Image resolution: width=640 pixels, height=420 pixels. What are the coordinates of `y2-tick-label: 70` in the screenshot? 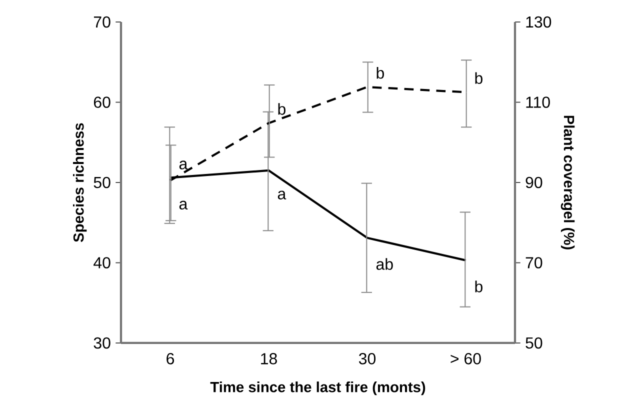 It's located at (534, 262).